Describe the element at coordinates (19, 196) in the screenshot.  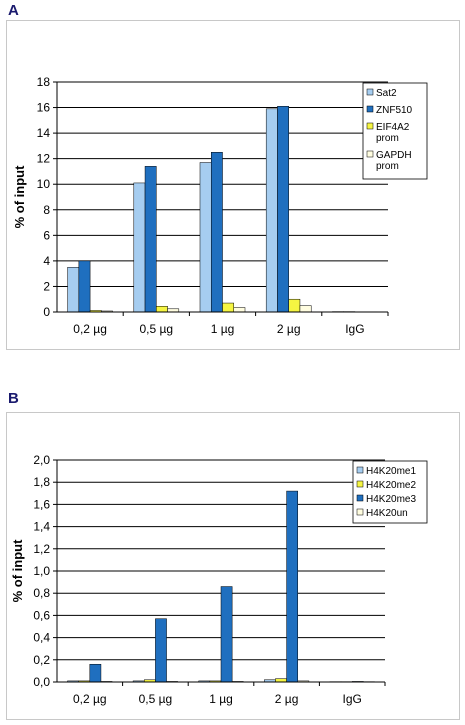
I see `y-axis-title-a: % of input` at that location.